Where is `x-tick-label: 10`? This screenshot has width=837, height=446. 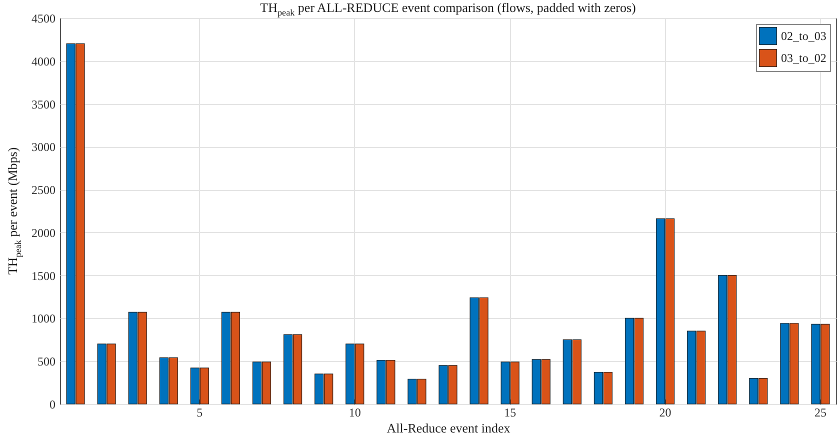 x-tick-label: 10 is located at coordinates (354, 413).